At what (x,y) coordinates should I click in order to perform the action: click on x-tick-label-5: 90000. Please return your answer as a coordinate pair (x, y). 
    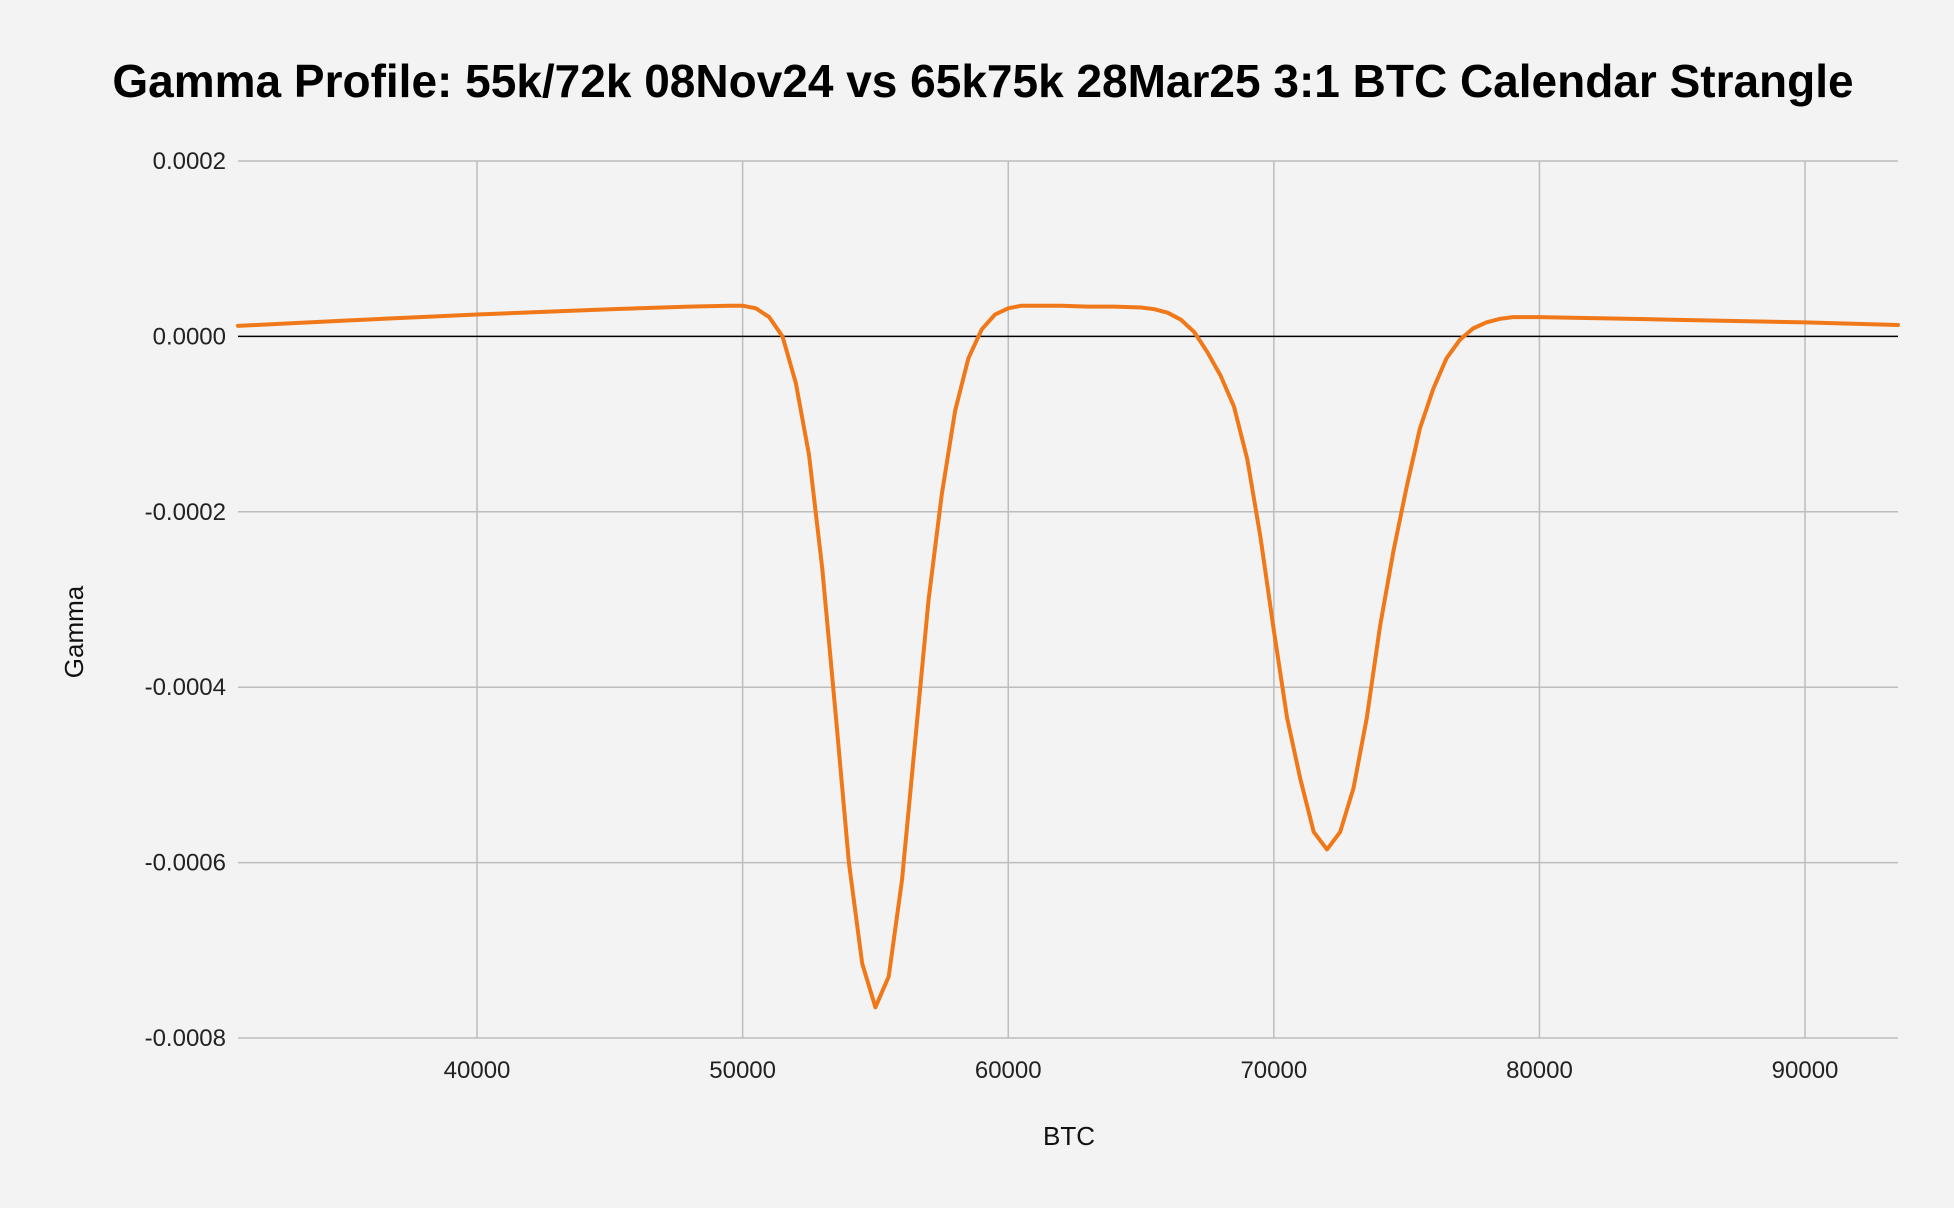
    Looking at the image, I should click on (1805, 1070).